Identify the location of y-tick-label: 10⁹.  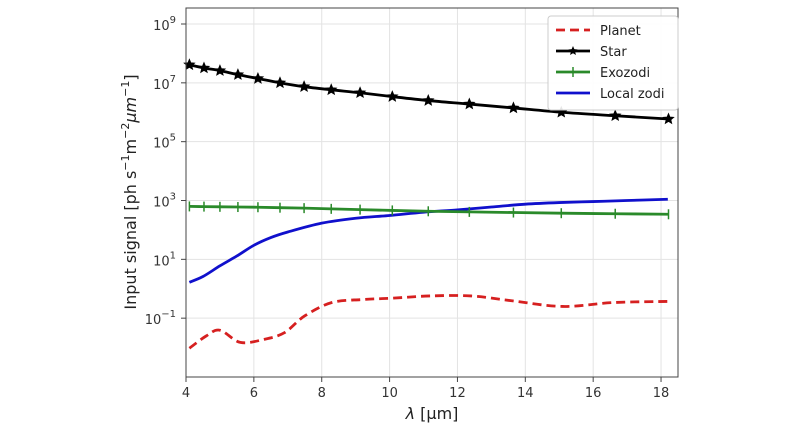
(164, 24).